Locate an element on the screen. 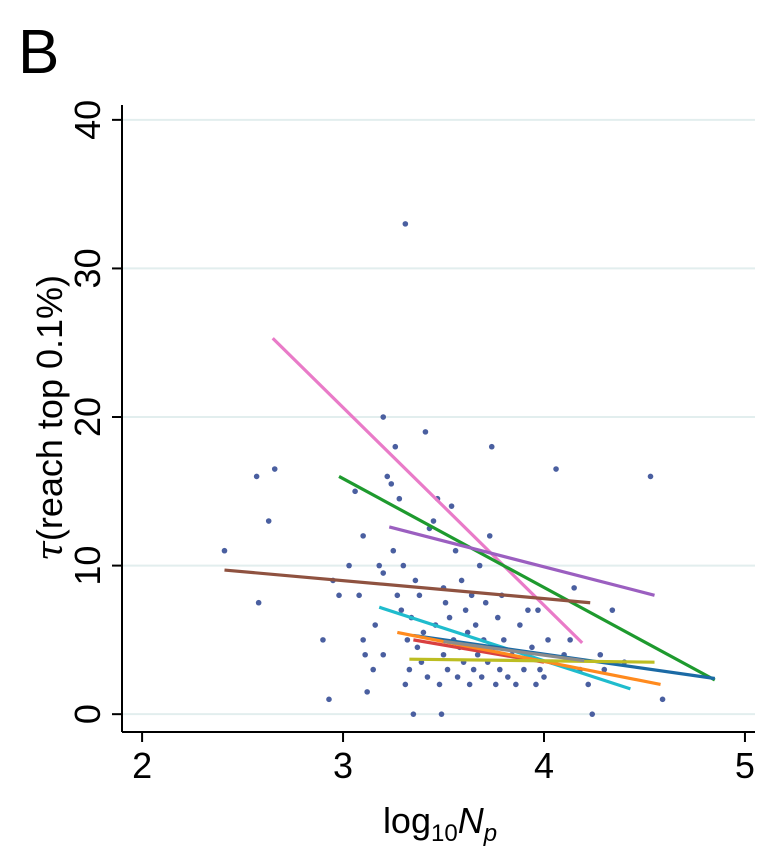 This screenshot has width=772, height=862. x-ticks: 2 3 4 5 is located at coordinates (443, 759).